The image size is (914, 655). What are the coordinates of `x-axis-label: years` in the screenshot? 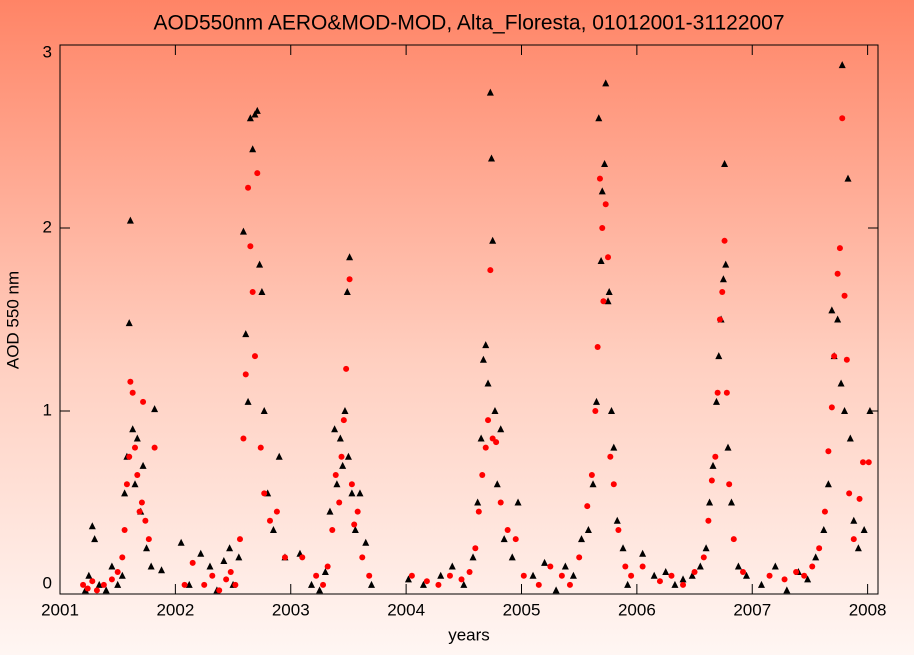 It's located at (469, 634).